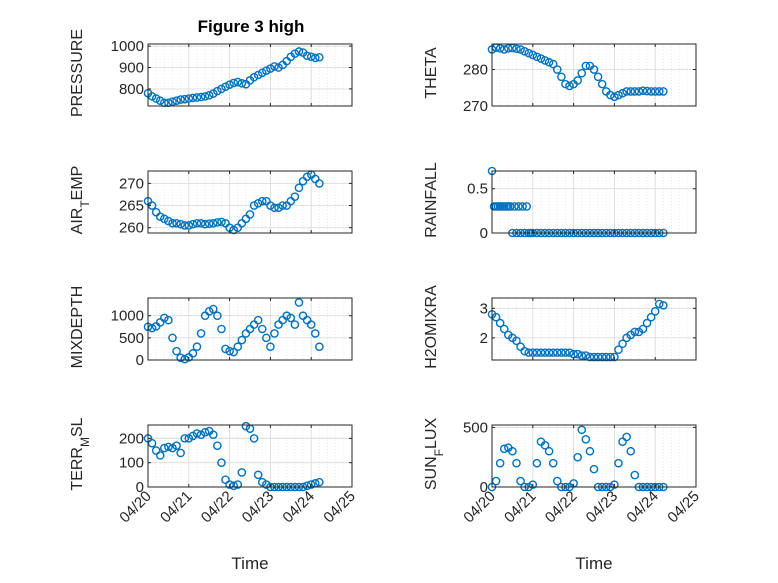 This screenshot has height=583, width=778. I want to click on chart-7-xlabel: Time, so click(249, 563).